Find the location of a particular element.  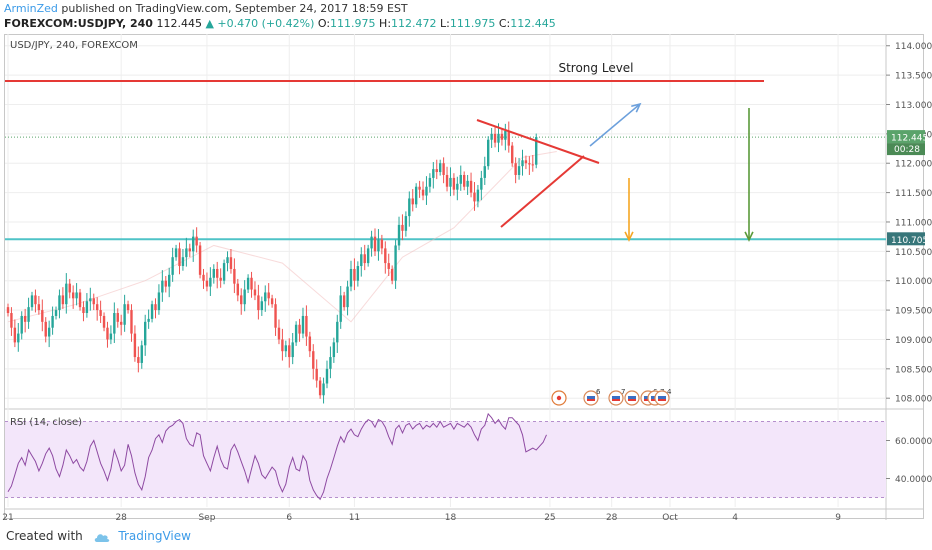

price-axis-badge is located at coordinates (906, 239).